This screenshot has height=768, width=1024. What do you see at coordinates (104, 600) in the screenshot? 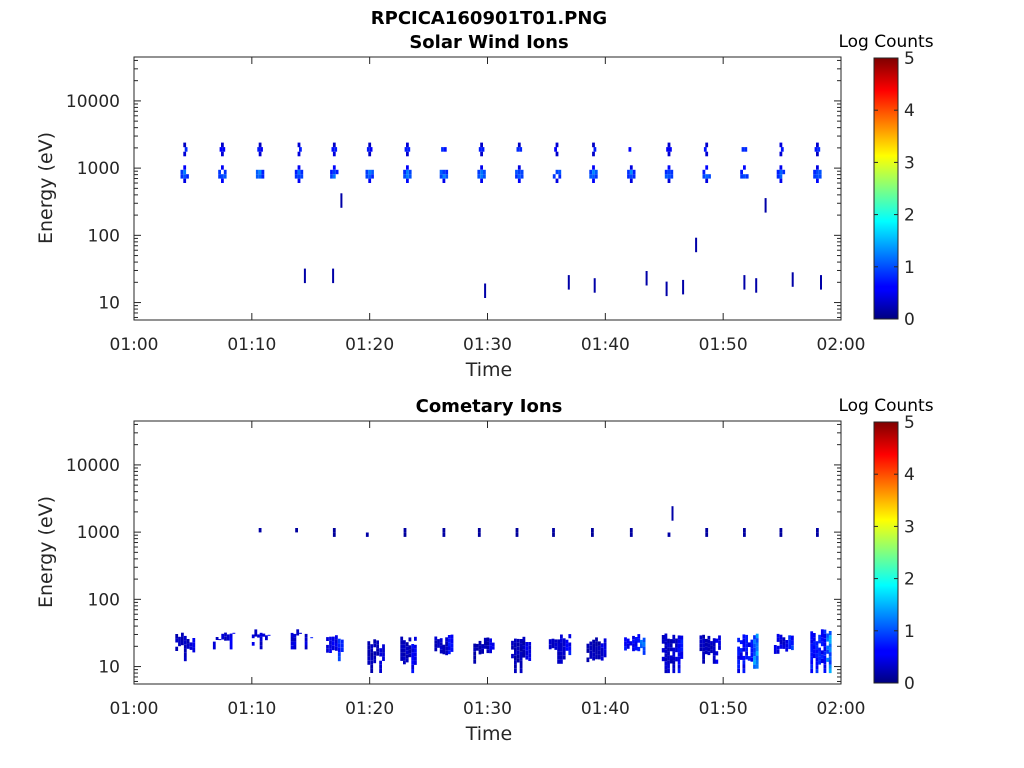
I see `y-tick-label: 100` at bounding box center [104, 600].